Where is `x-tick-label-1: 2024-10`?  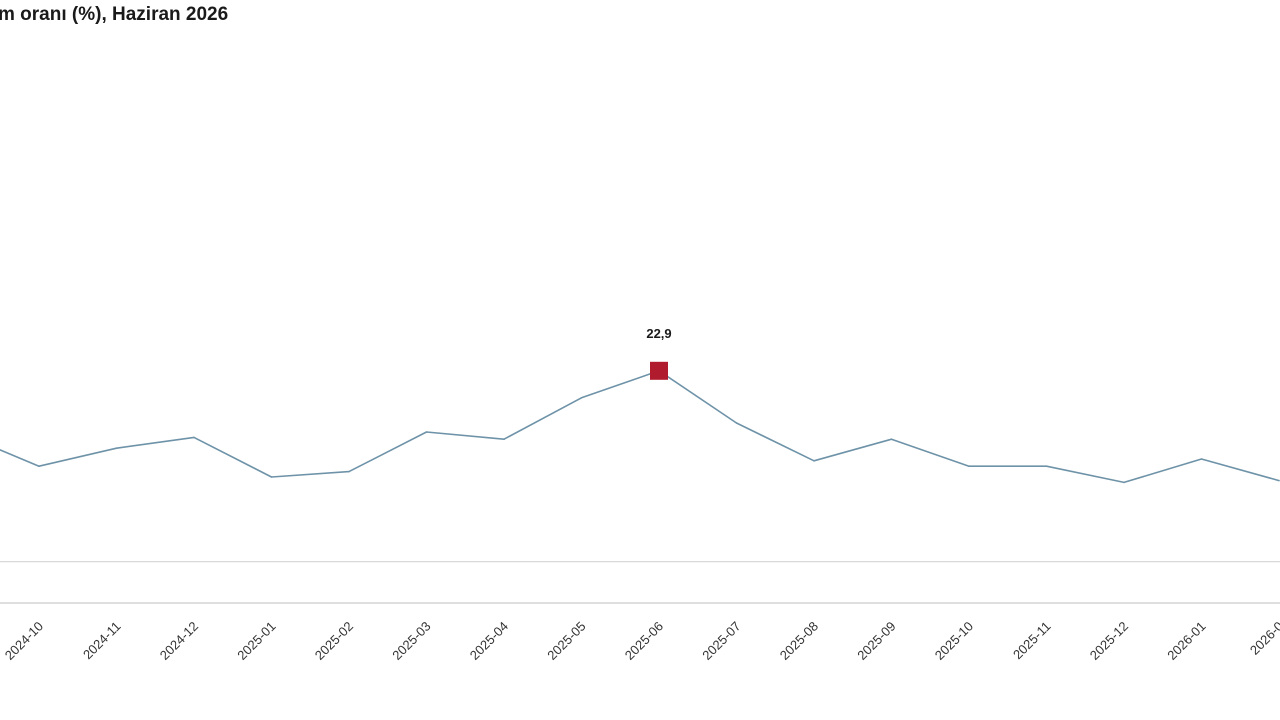 x-tick-label-1: 2024-10 is located at coordinates (24, 641).